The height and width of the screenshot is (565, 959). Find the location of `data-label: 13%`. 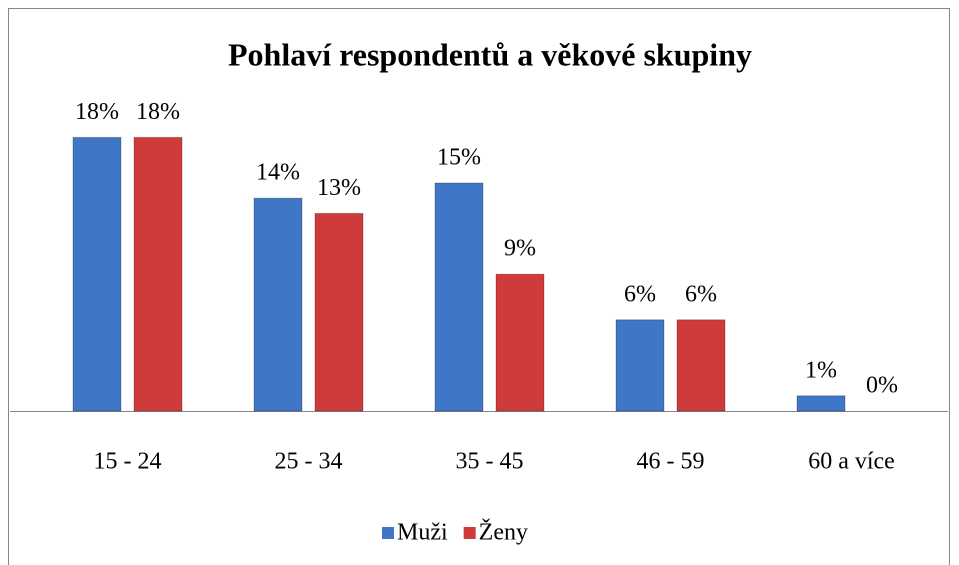

data-label: 13% is located at coordinates (339, 188).